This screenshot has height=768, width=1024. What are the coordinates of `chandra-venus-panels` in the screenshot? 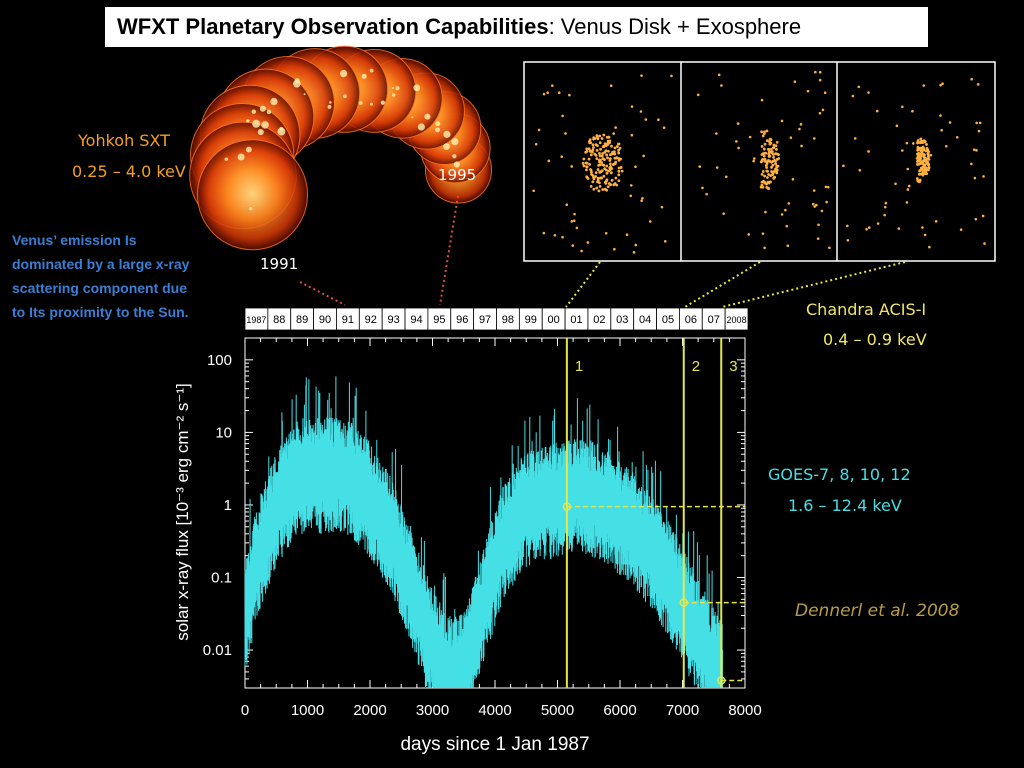 It's located at (759, 161).